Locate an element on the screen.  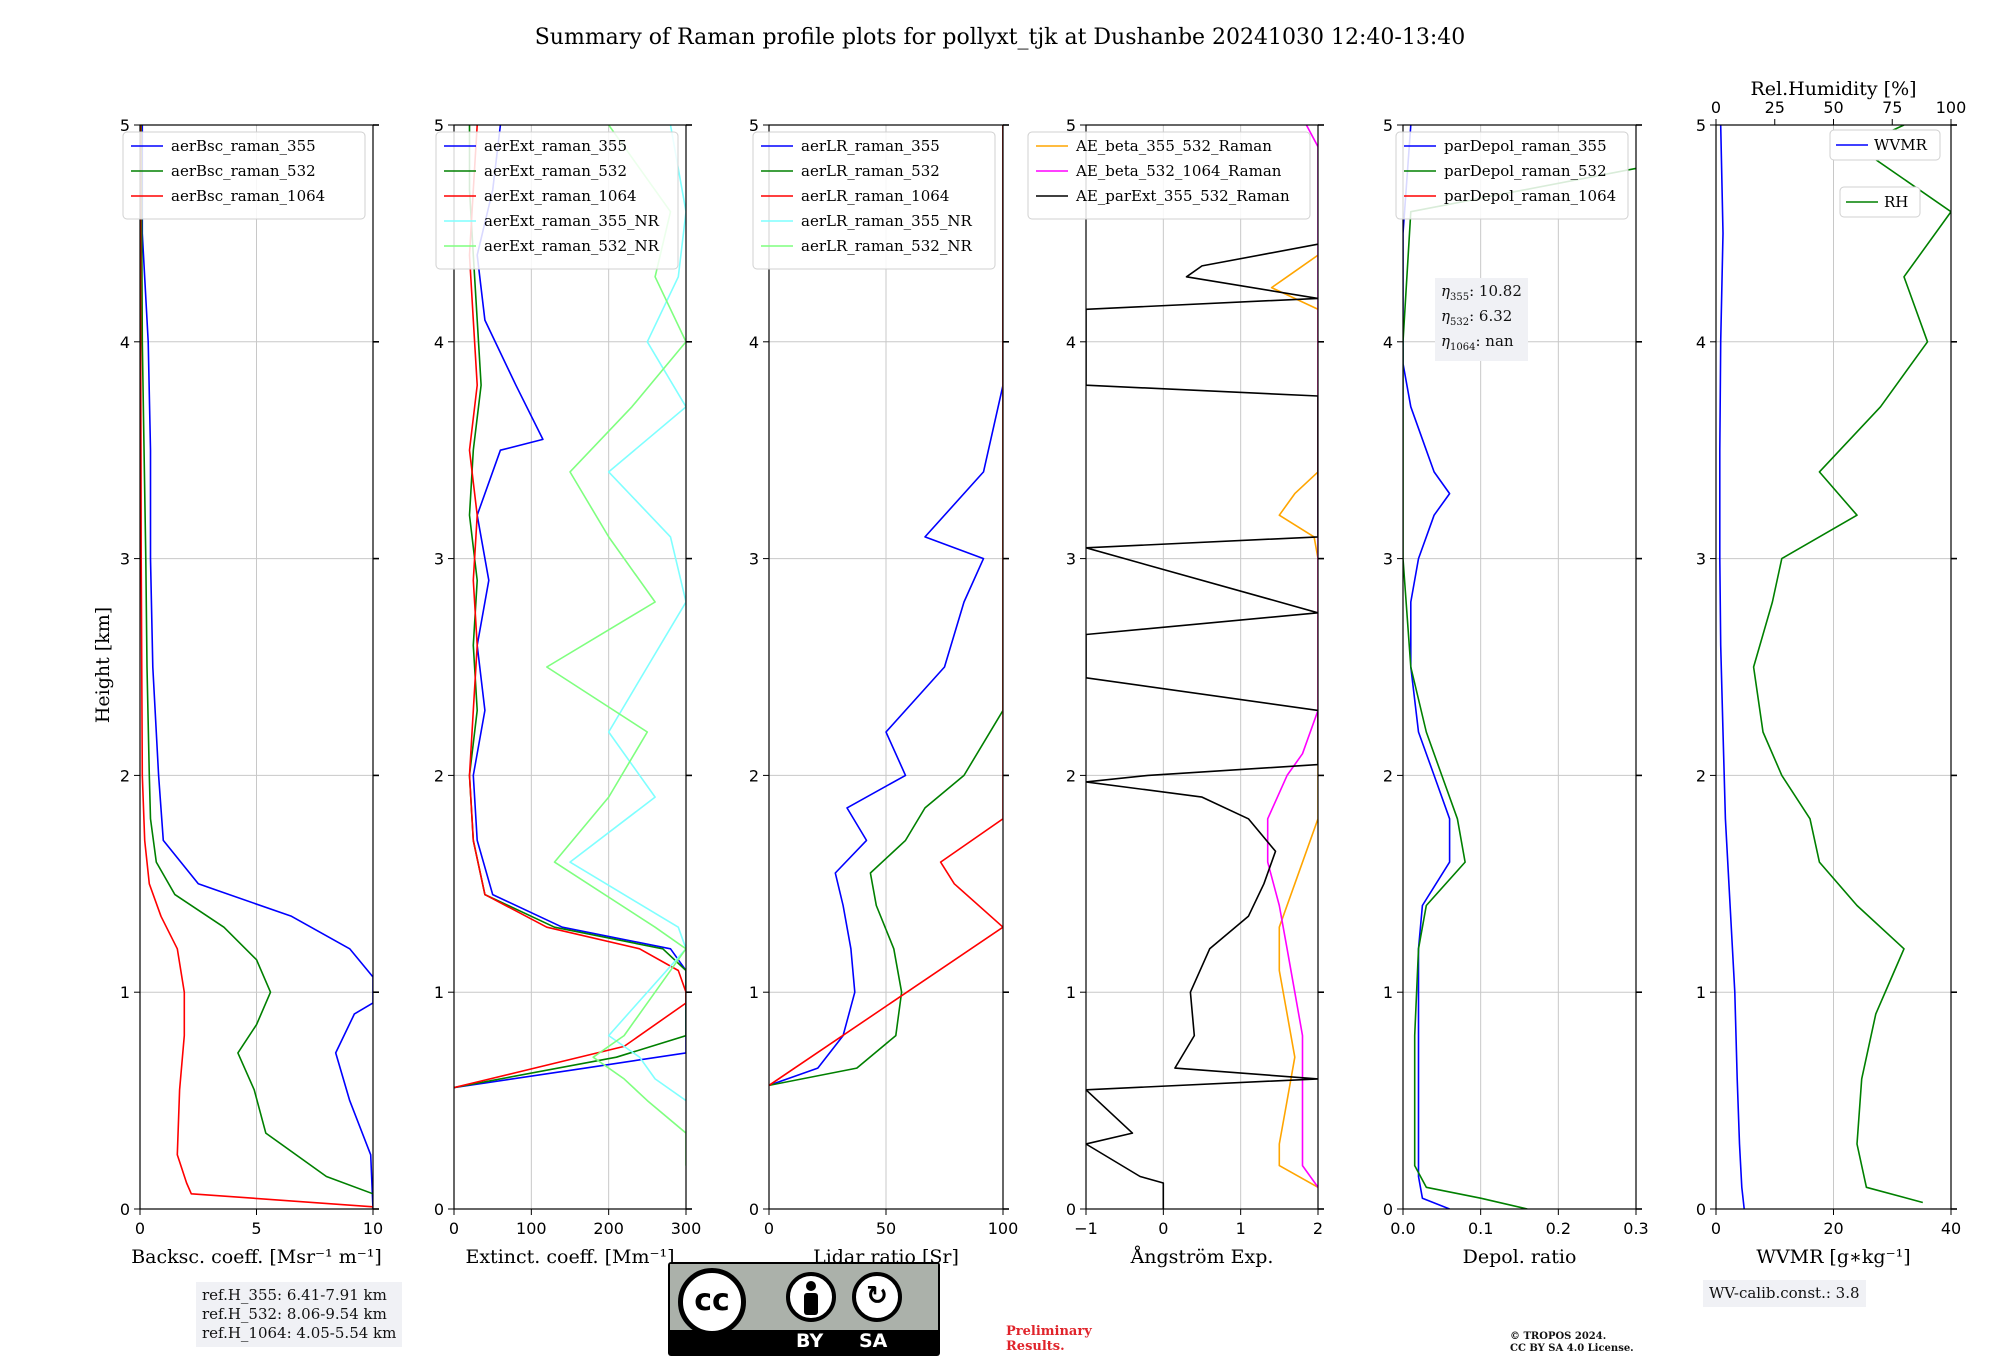
y-tick-label-0-2: 2 is located at coordinates (125, 775).